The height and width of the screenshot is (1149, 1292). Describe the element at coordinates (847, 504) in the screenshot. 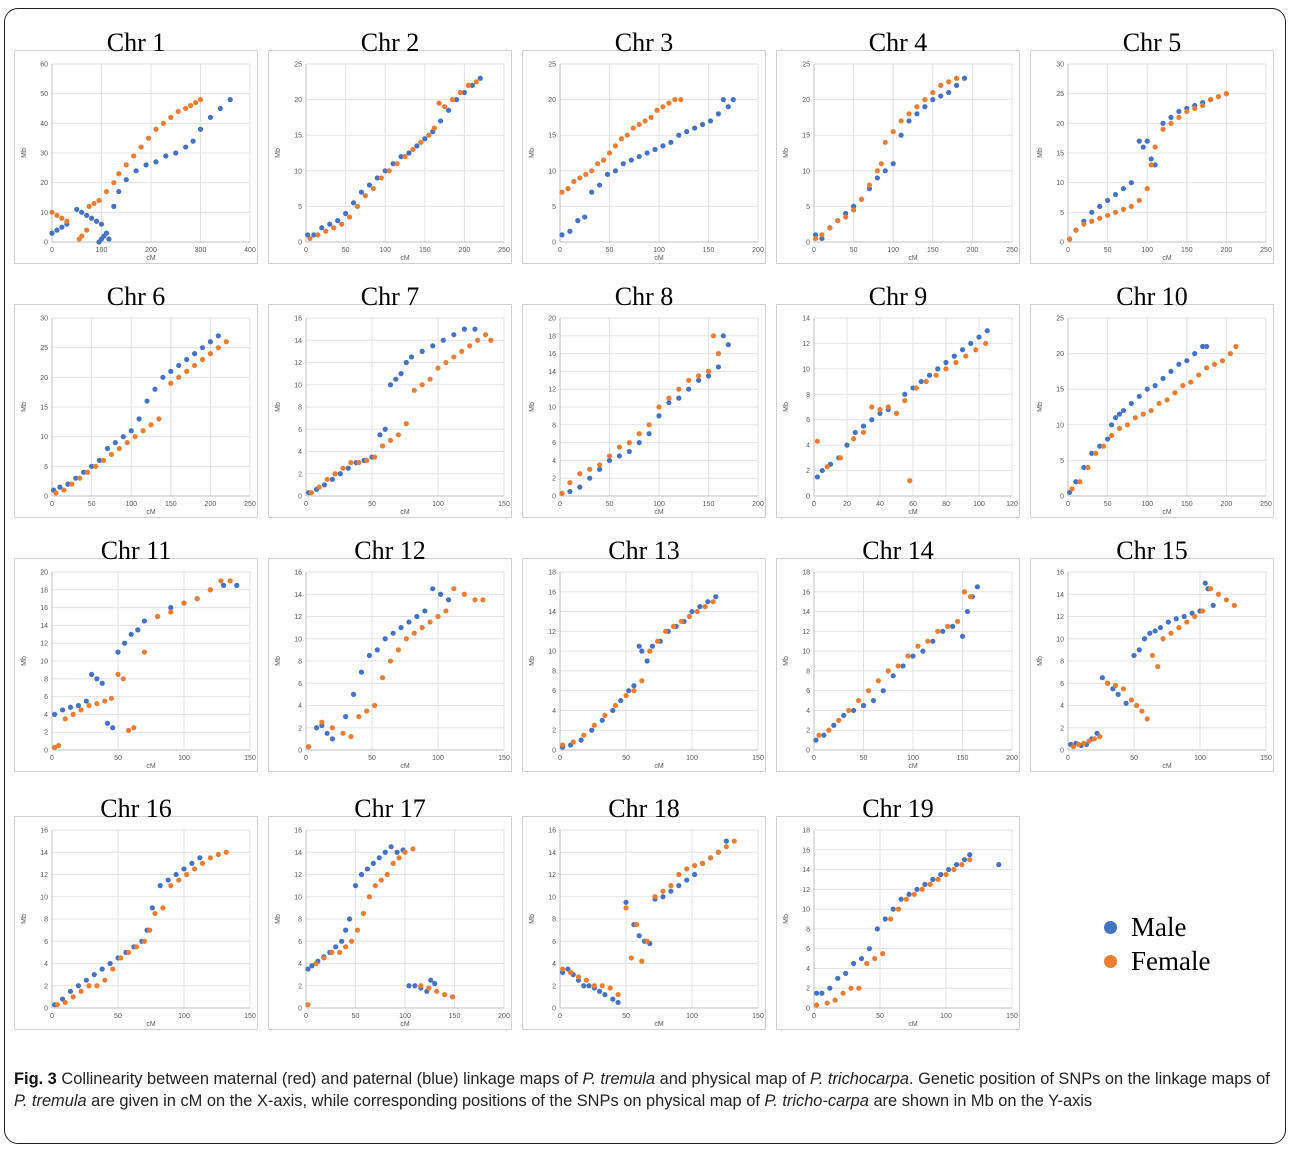

I see `x-tick-label: 20` at that location.